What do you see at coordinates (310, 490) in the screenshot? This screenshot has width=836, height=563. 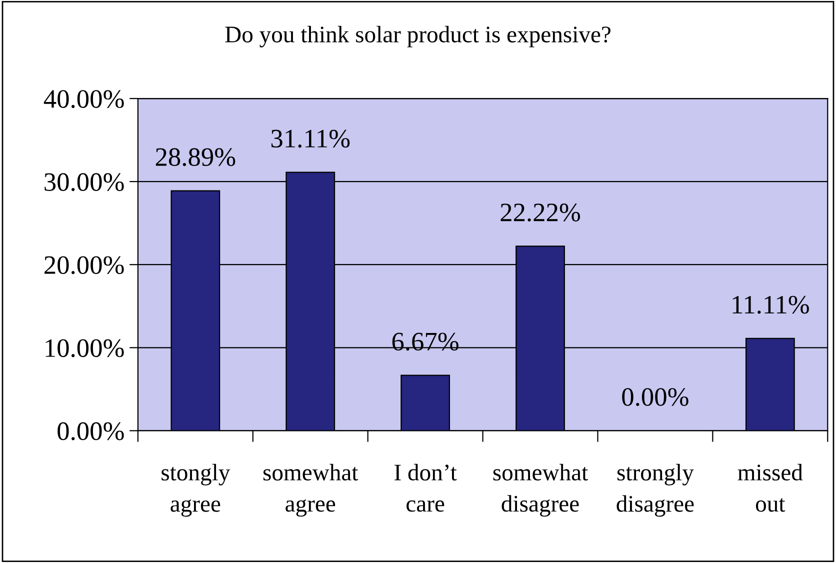 I see `x-tick-label: somewhat agree` at bounding box center [310, 490].